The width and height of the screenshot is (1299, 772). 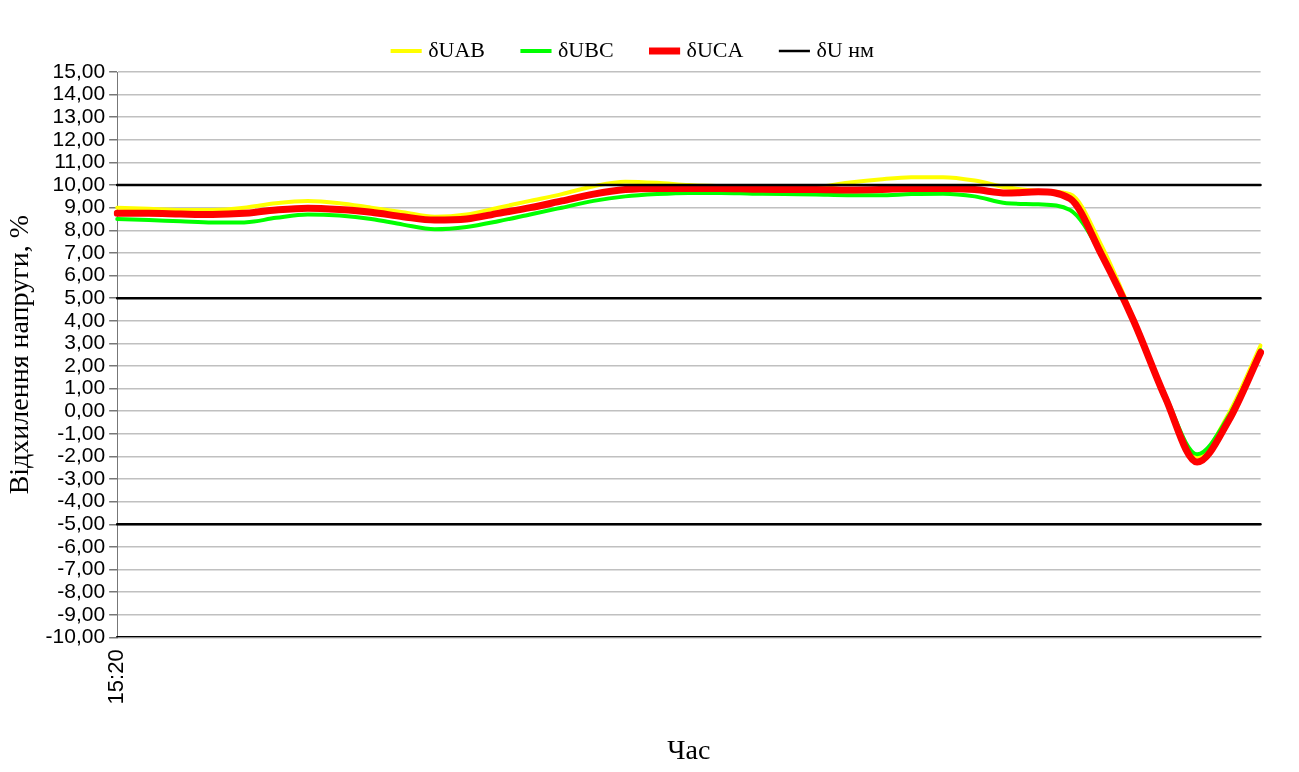 I want to click on y-axis-title: Відхилення напруги, %, so click(x=19, y=354).